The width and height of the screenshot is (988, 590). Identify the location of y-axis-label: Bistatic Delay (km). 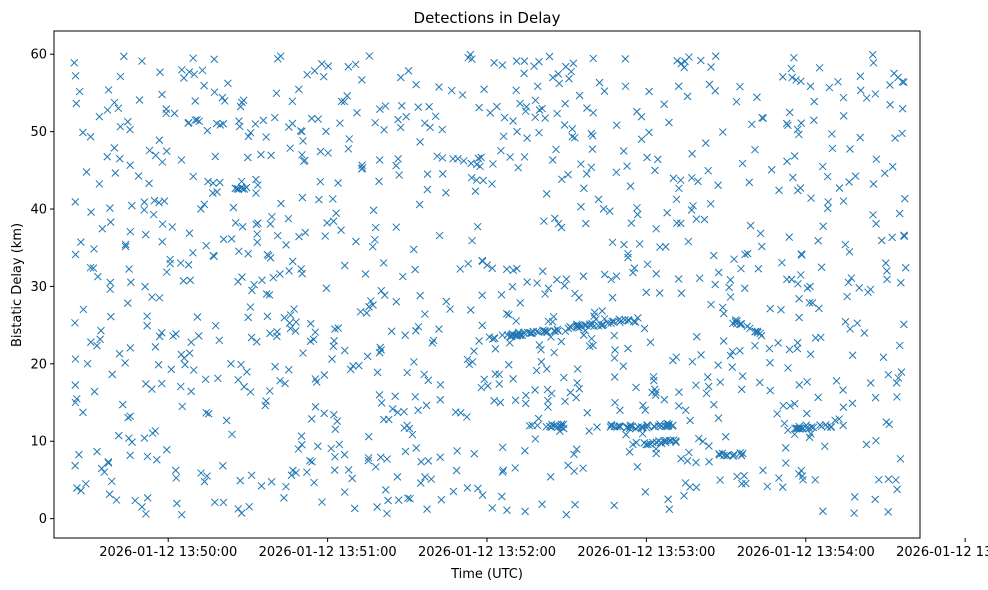
(17, 285).